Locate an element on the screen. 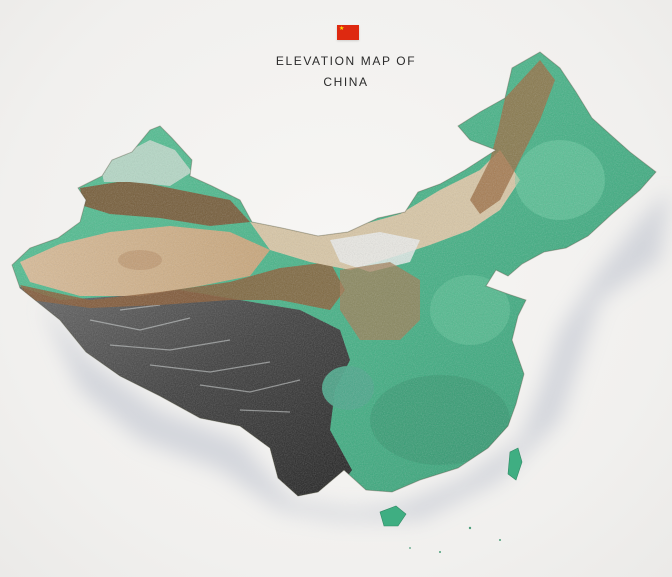 Image resolution: width=672 pixels, height=577 pixels. china-flag-icon: ★ is located at coordinates (348, 32).